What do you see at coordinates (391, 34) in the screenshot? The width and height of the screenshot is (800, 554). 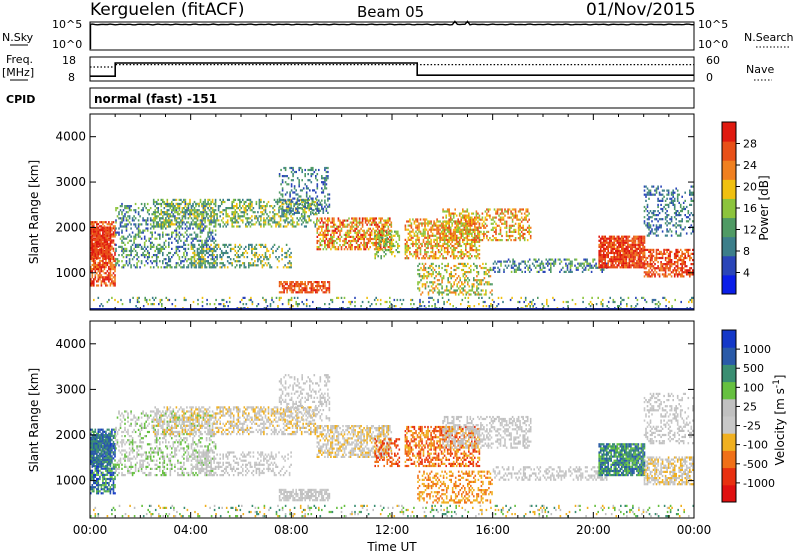 I see `noise-sky-series` at bounding box center [391, 34].